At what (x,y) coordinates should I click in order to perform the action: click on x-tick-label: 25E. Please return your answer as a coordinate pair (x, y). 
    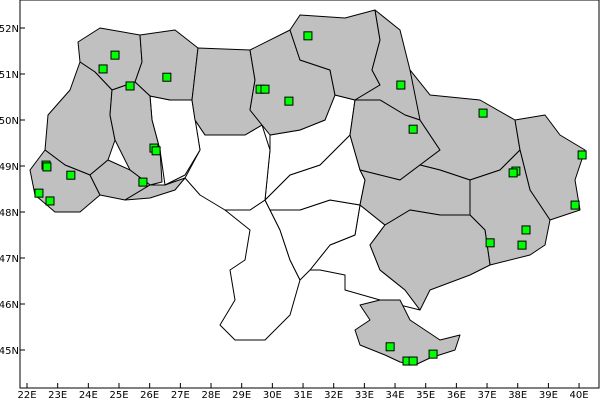
    Looking at the image, I should click on (118, 395).